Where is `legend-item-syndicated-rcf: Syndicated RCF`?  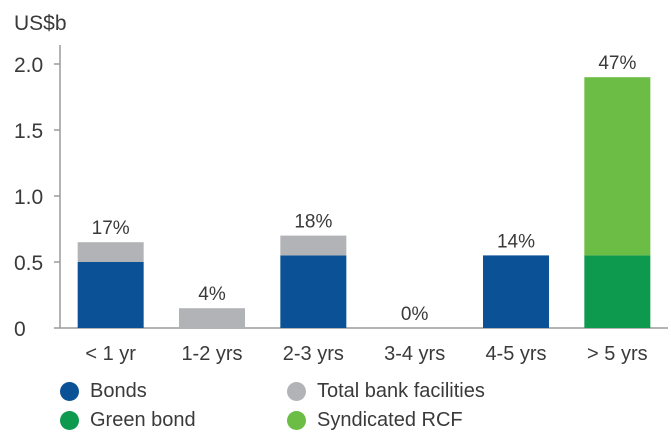
legend-item-syndicated-rcf: Syndicated RCF is located at coordinates (375, 420).